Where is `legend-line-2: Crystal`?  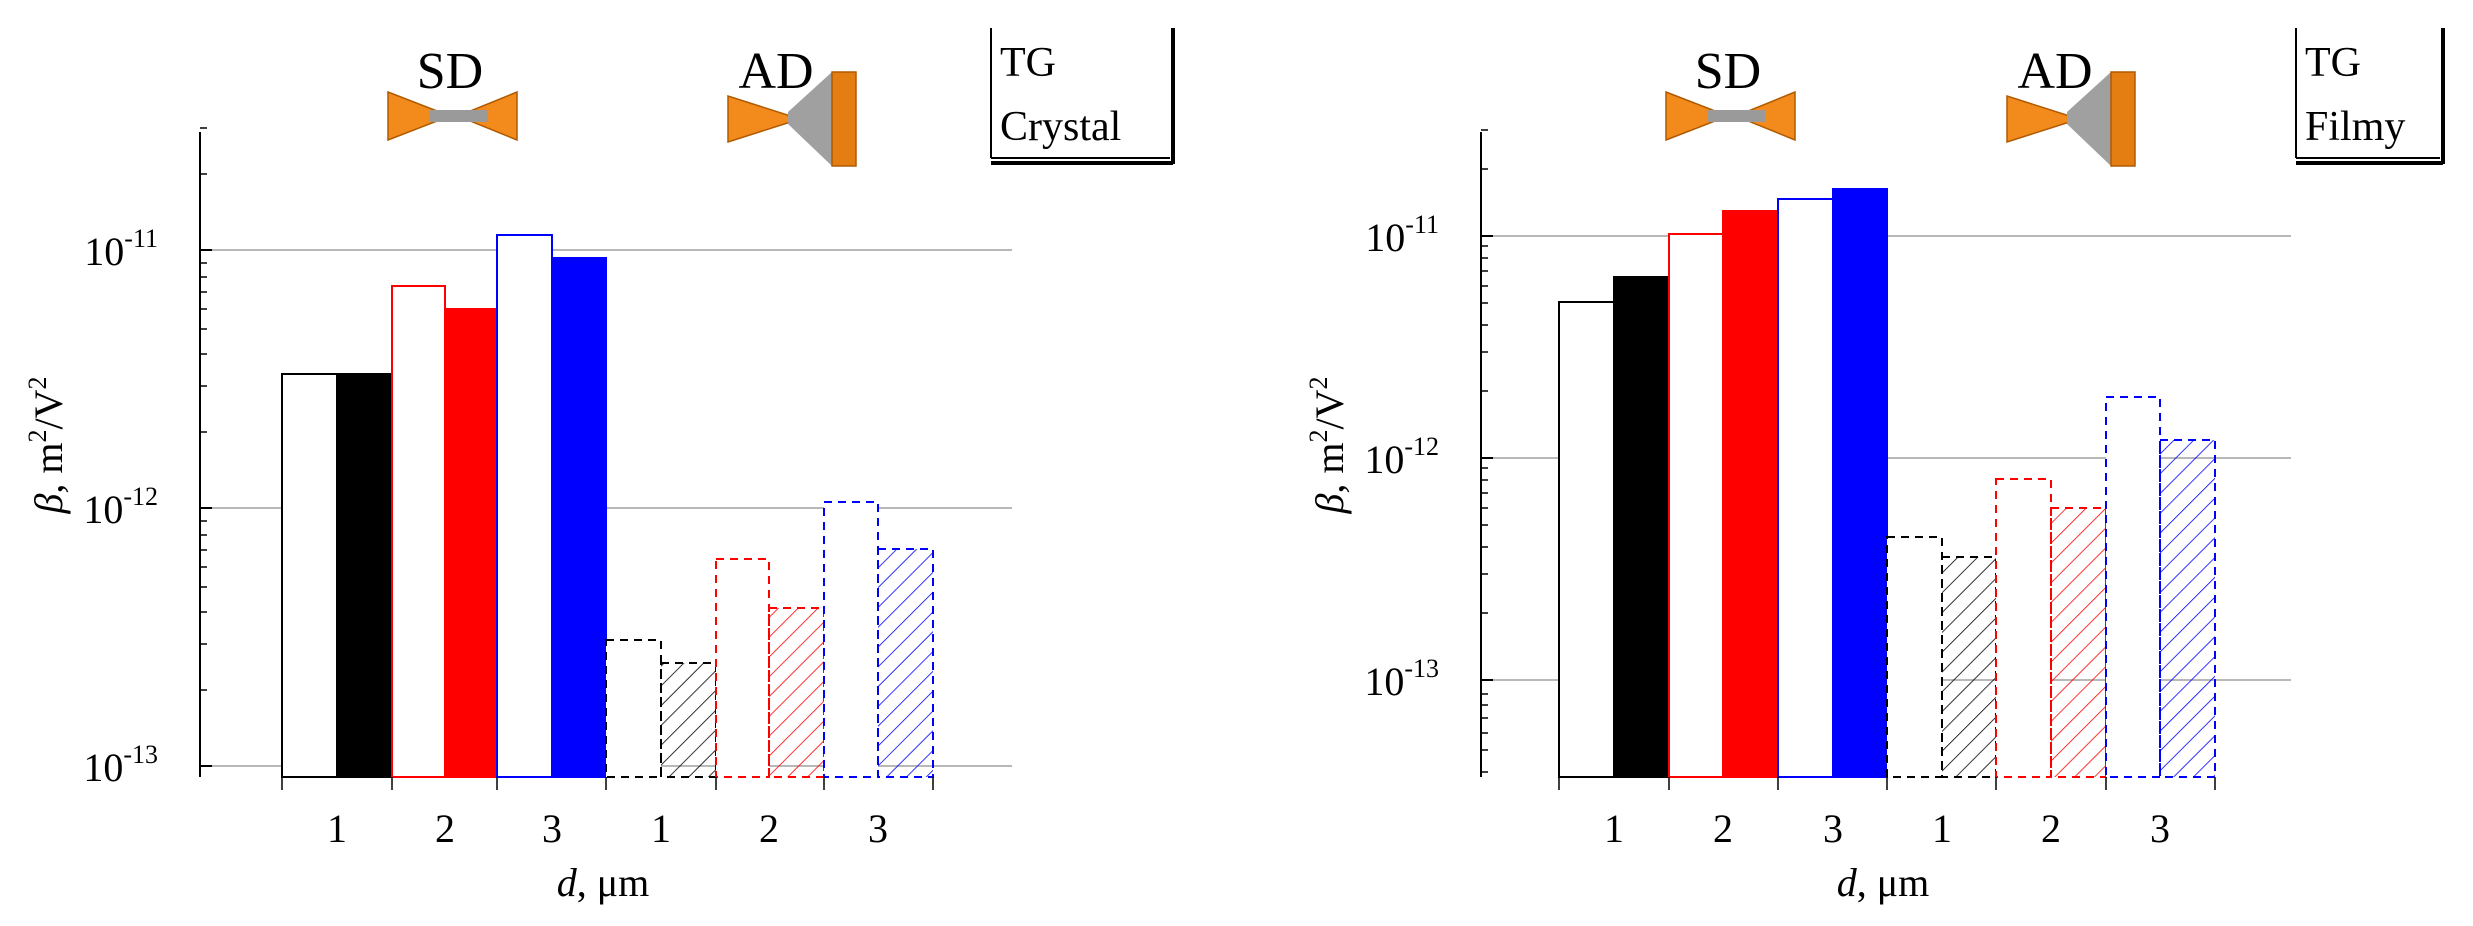 legend-line-2: Crystal is located at coordinates (1060, 127).